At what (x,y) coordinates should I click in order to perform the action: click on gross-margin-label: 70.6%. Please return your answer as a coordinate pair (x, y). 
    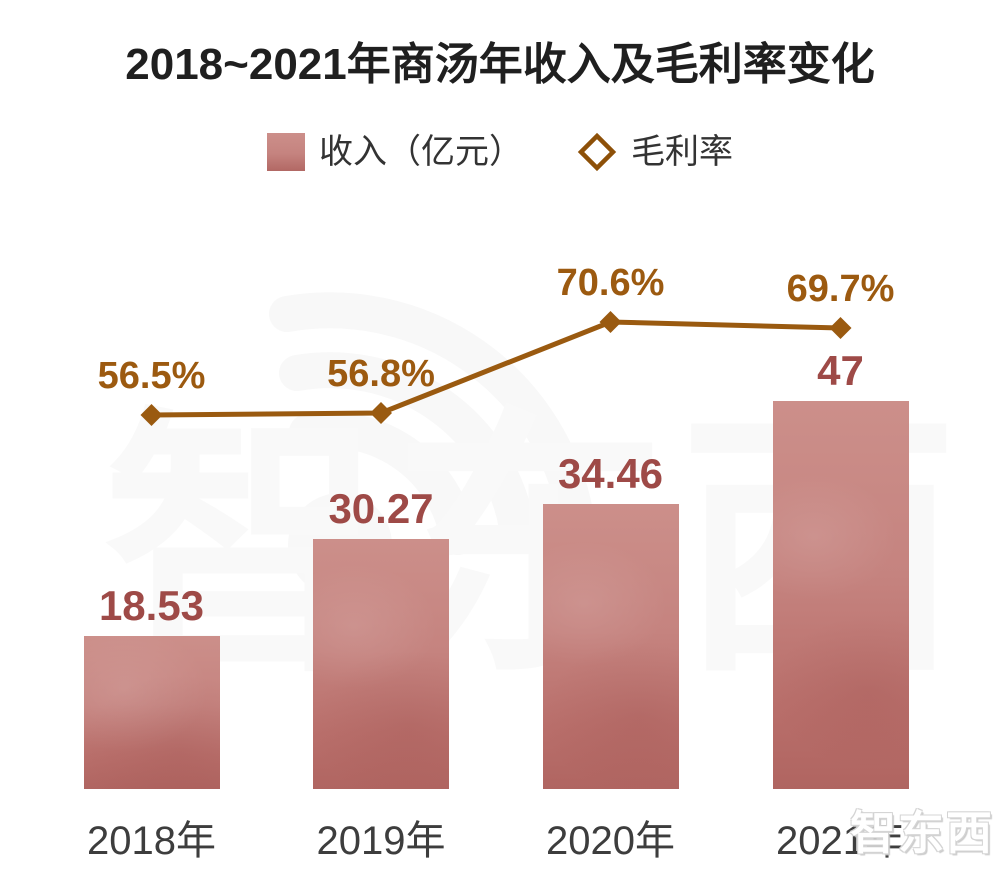
    Looking at the image, I should click on (610, 283).